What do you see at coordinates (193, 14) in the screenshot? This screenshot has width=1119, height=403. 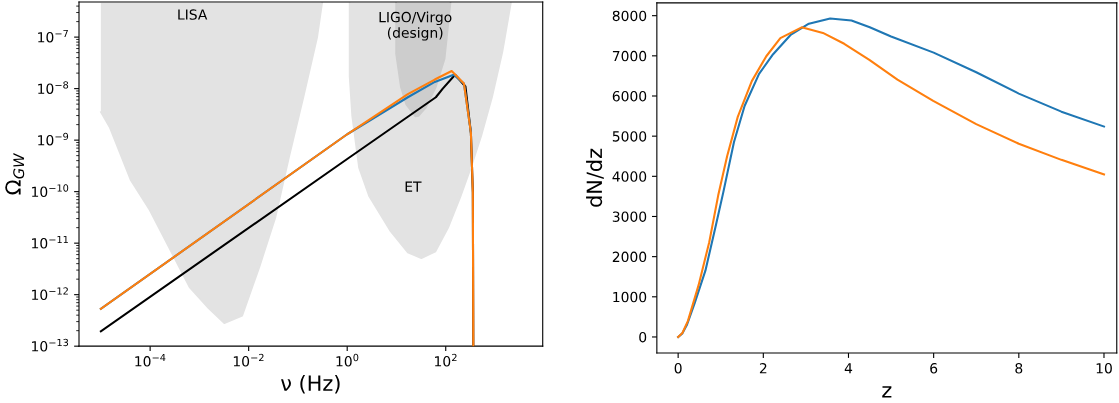 I see `annotation: LISA` at bounding box center [193, 14].